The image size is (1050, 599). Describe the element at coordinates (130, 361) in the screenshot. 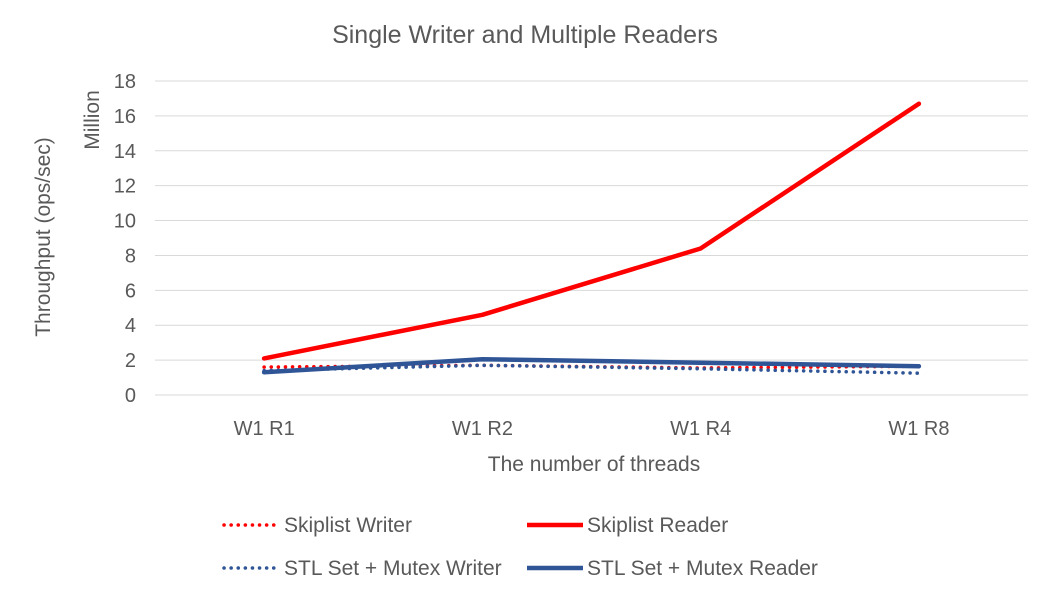

I see `y-tick-label: 2` at that location.